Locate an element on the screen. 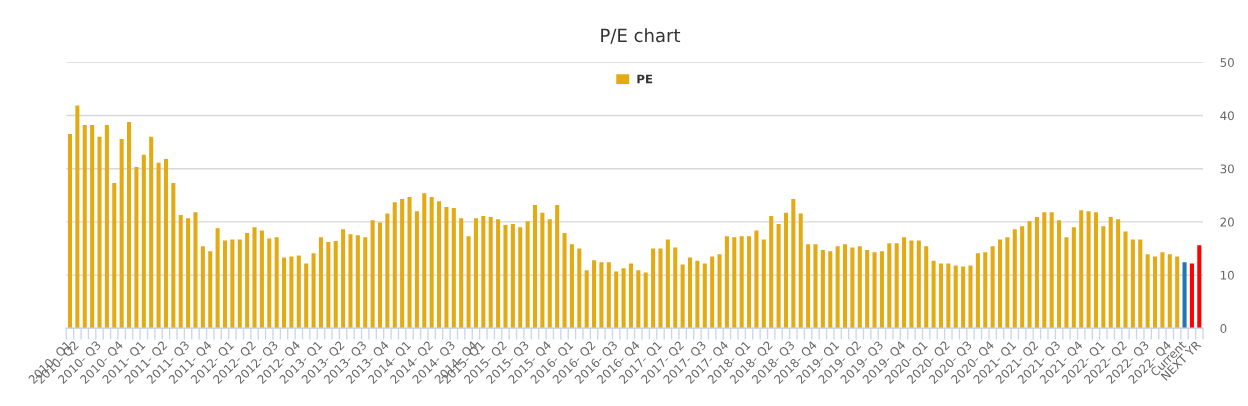 This screenshot has width=1248, height=406. y-tick-label: 20 is located at coordinates (1227, 222).